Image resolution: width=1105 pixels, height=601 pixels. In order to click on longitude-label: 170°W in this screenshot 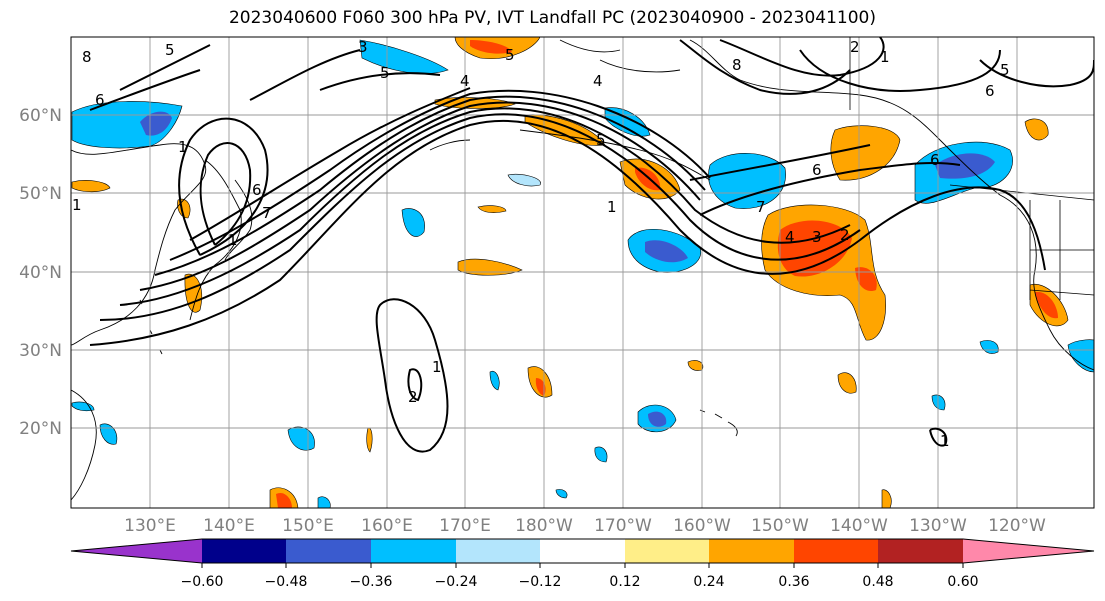, I will do `click(623, 526)`.